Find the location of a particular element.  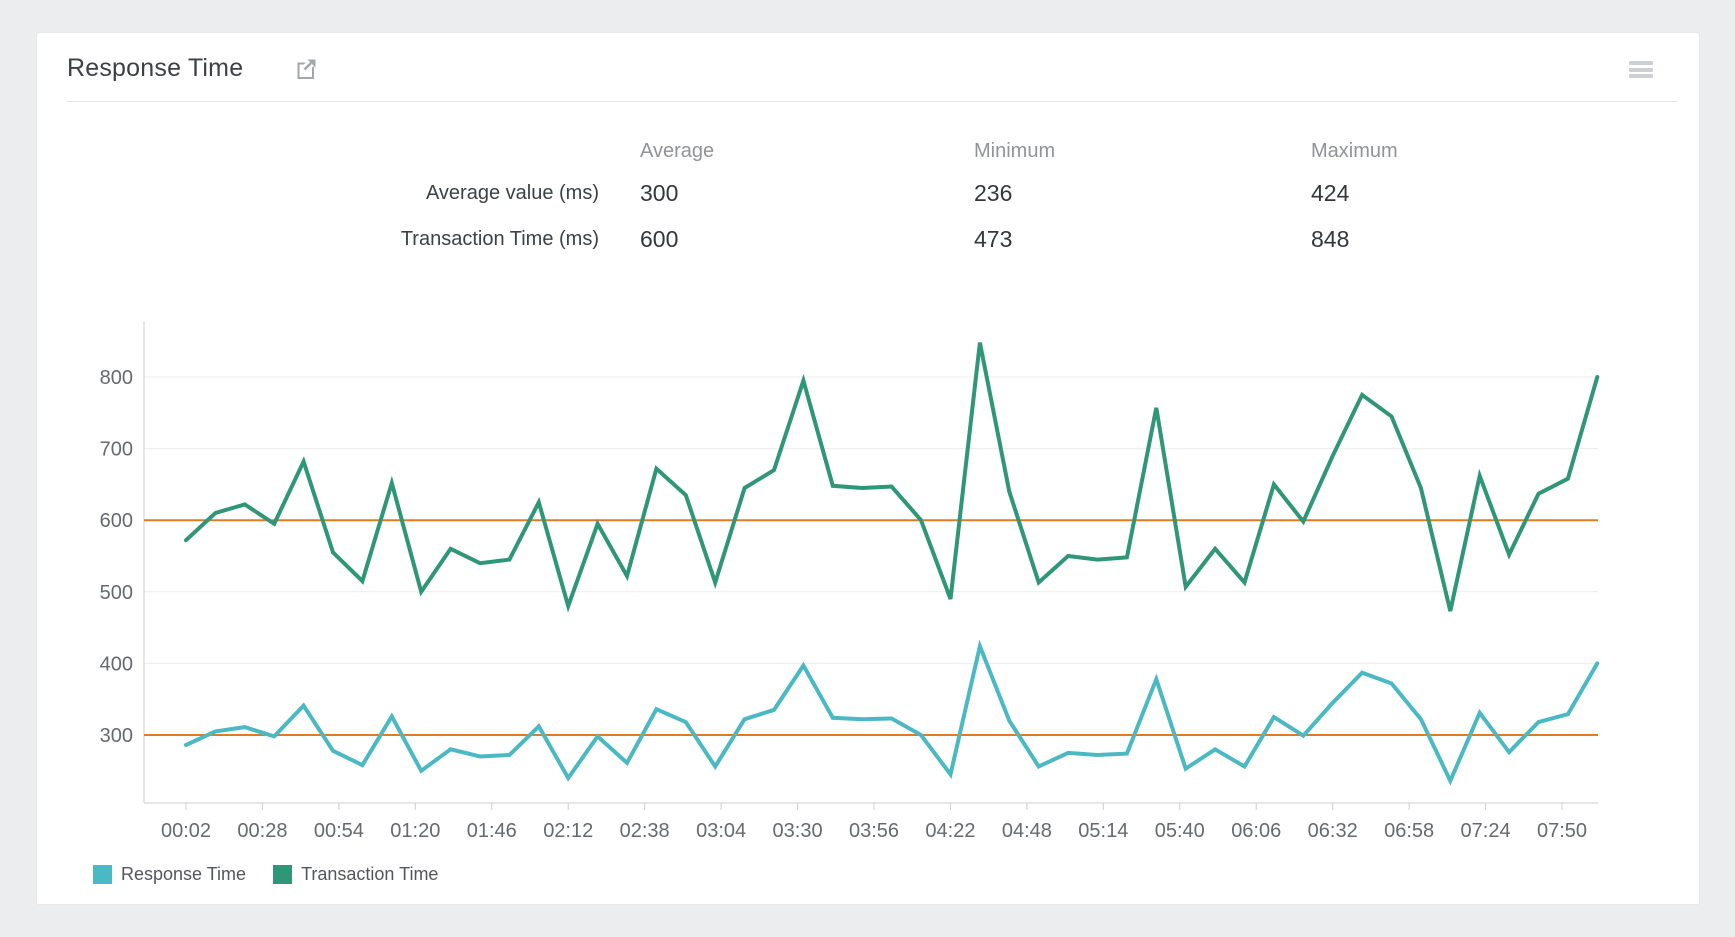

x-axis-label: 00:28 is located at coordinates (262, 831).